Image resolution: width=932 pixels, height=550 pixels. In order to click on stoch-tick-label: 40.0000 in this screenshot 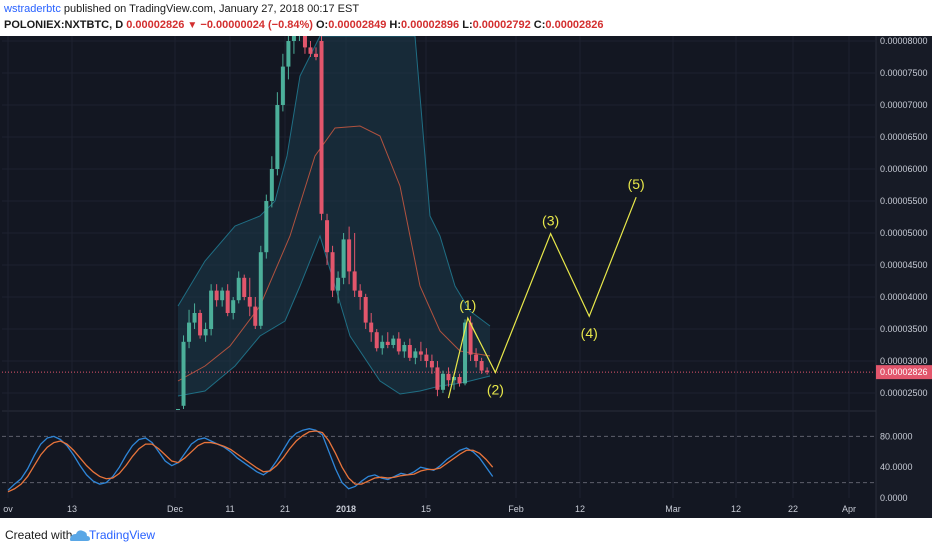, I will do `click(896, 467)`.